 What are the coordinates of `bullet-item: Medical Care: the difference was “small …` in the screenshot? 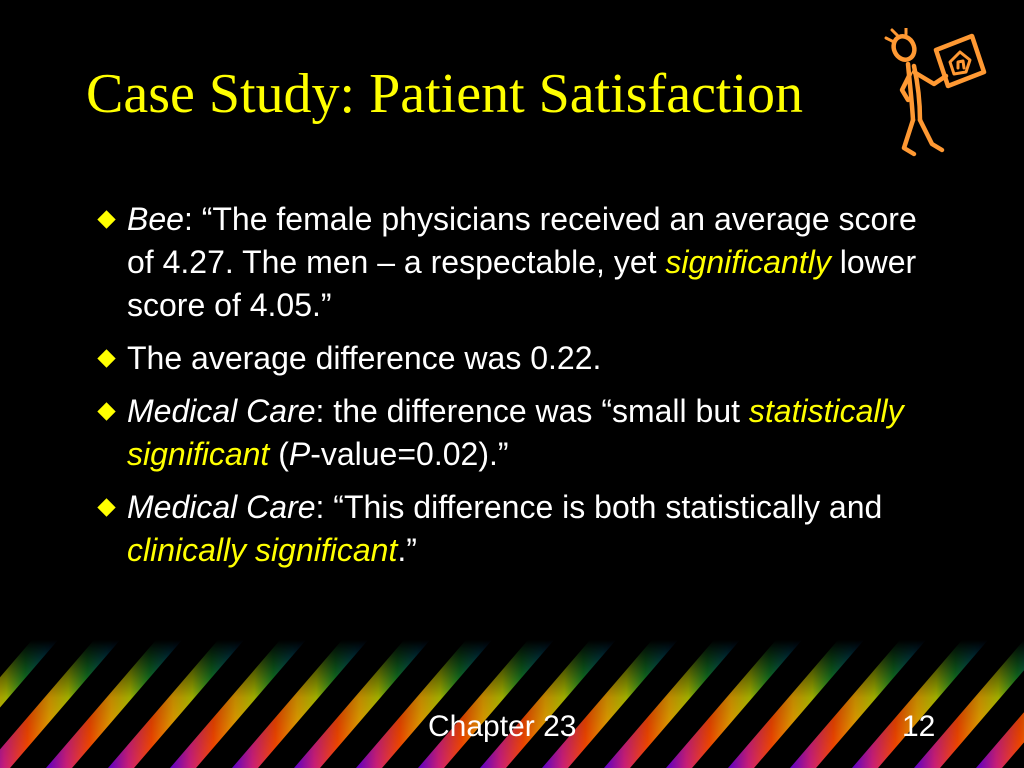 It's located at (511, 433).